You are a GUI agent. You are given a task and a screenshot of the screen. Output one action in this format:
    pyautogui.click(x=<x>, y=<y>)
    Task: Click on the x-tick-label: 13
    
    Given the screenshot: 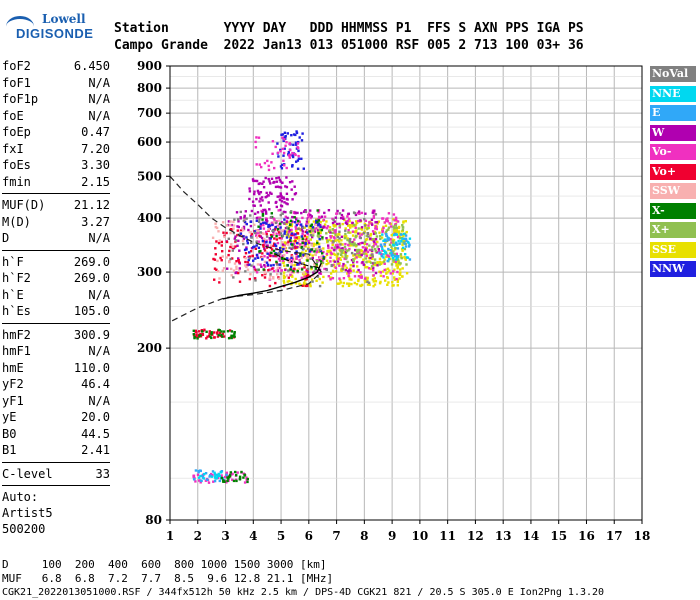 What is the action you would take?
    pyautogui.click(x=503, y=536)
    